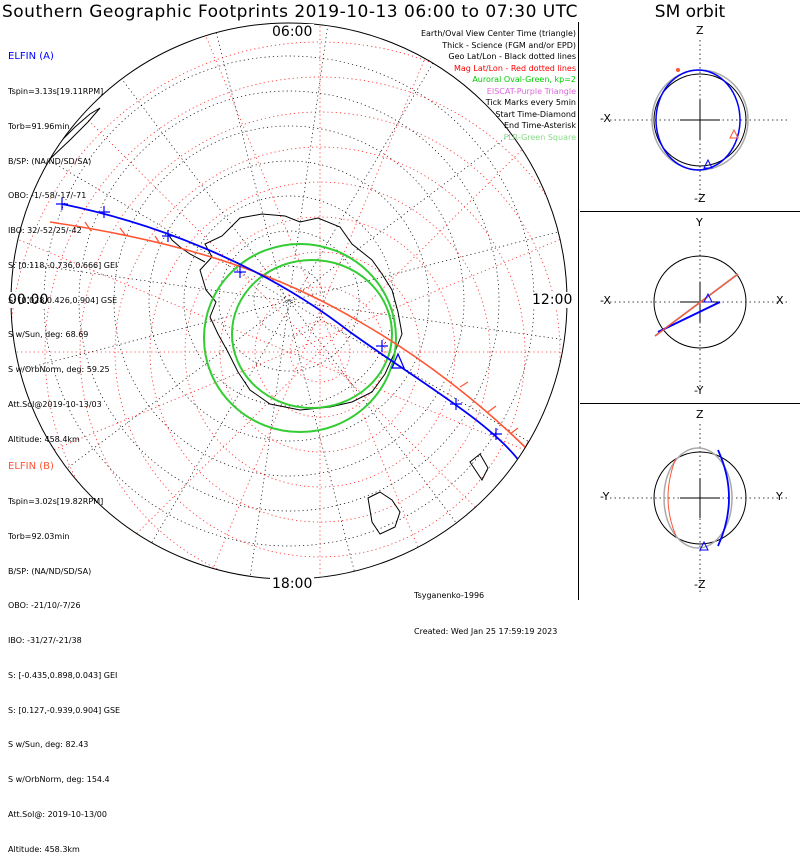 The height and width of the screenshot is (867, 800). What do you see at coordinates (44, 439) in the screenshot?
I see `elfin-a-line: Altitude: 458.4km` at bounding box center [44, 439].